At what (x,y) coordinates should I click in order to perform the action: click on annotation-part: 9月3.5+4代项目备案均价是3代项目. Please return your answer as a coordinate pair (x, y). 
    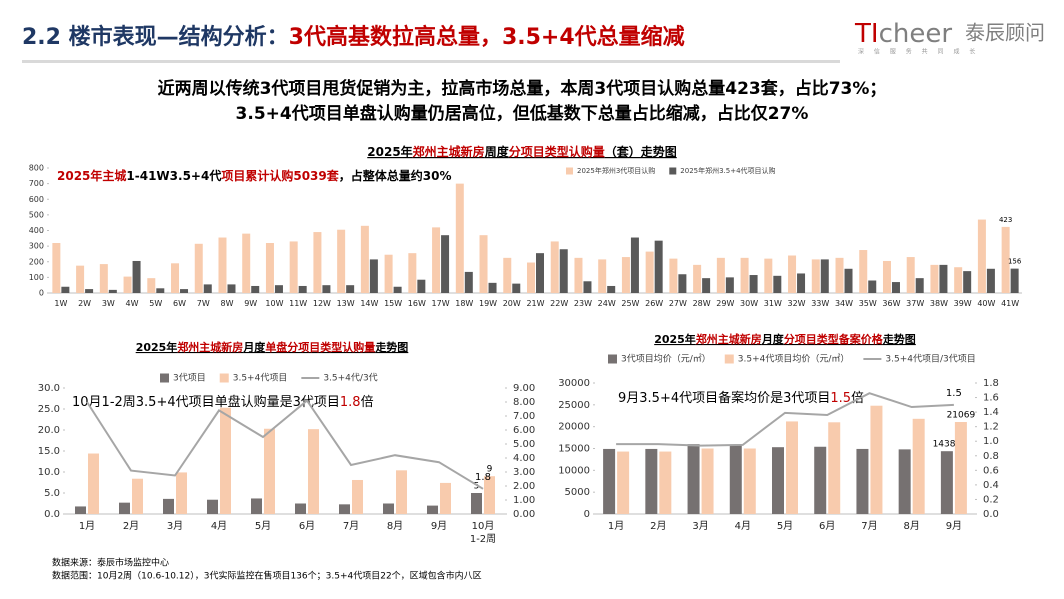
    Looking at the image, I should click on (724, 398).